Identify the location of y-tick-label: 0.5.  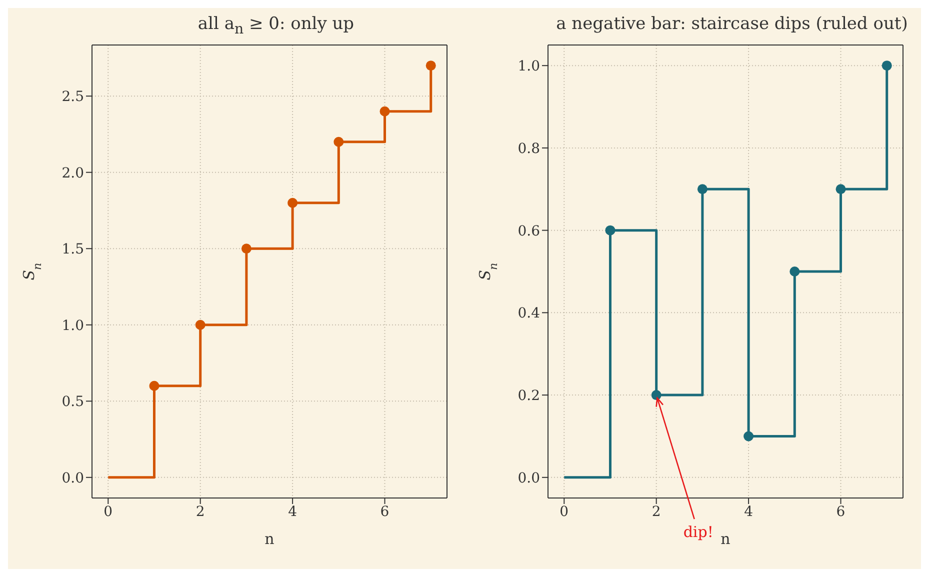
(73, 402).